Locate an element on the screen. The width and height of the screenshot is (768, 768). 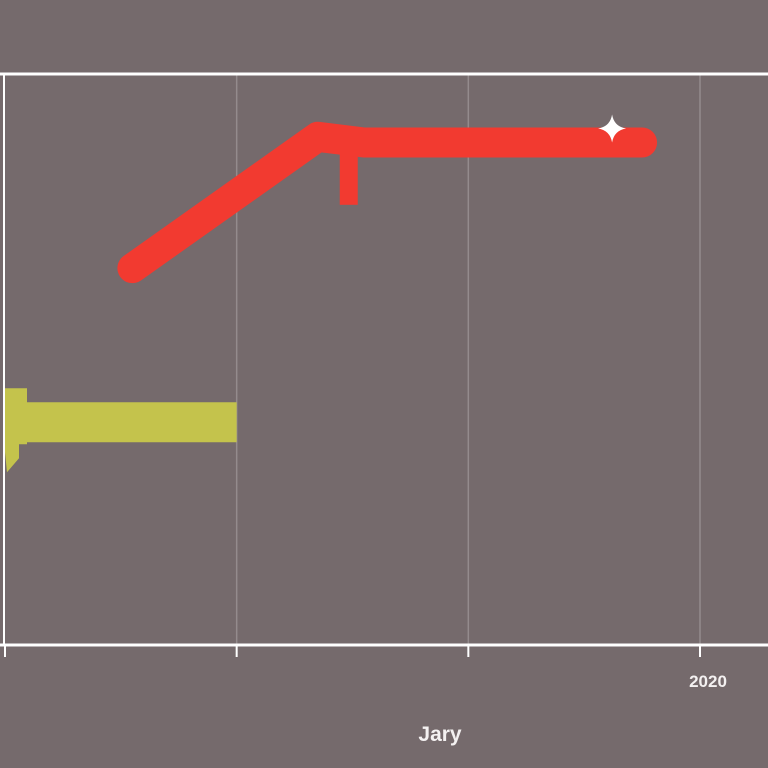
x-ticks: 2020 is located at coordinates (365, 668).